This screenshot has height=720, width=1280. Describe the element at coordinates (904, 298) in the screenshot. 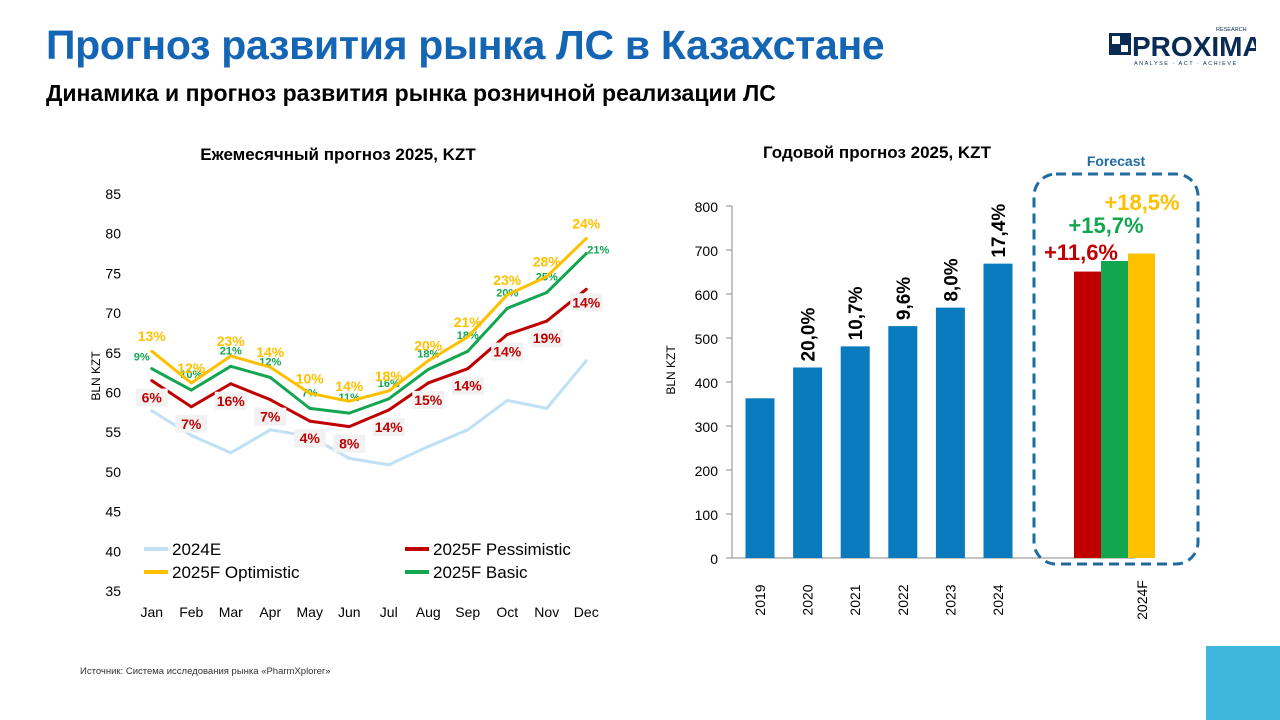

I see `growth-label: 9,6%` at that location.